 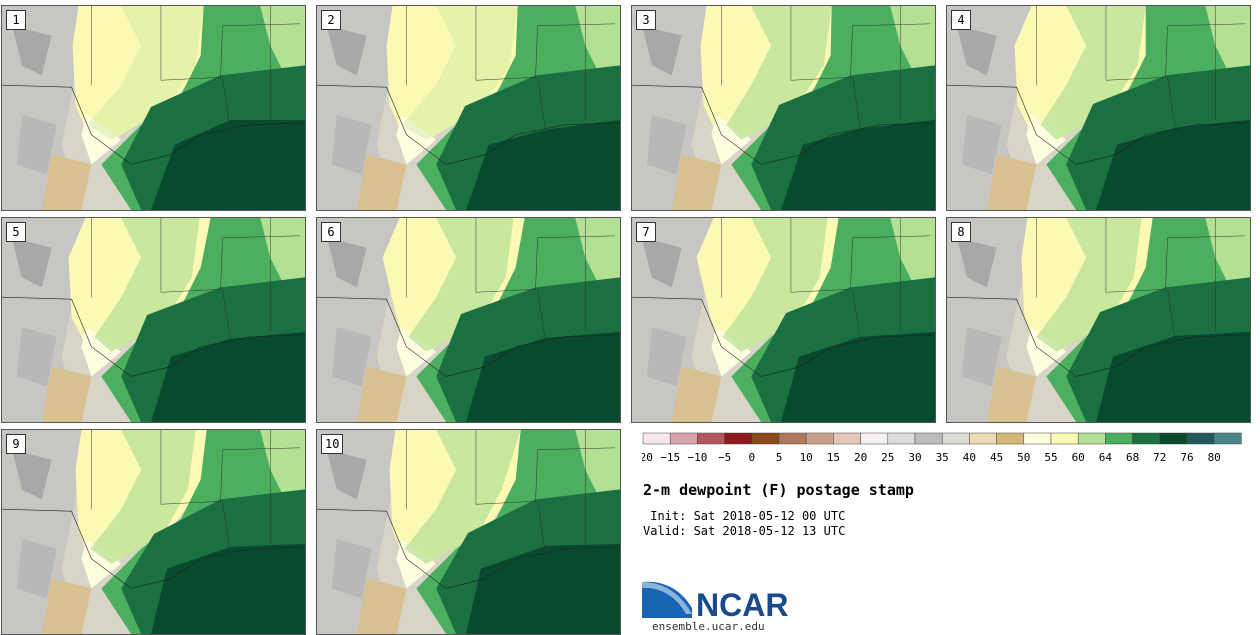 What do you see at coordinates (1214, 457) in the screenshot?
I see `colorbar-tick-label: 80` at bounding box center [1214, 457].